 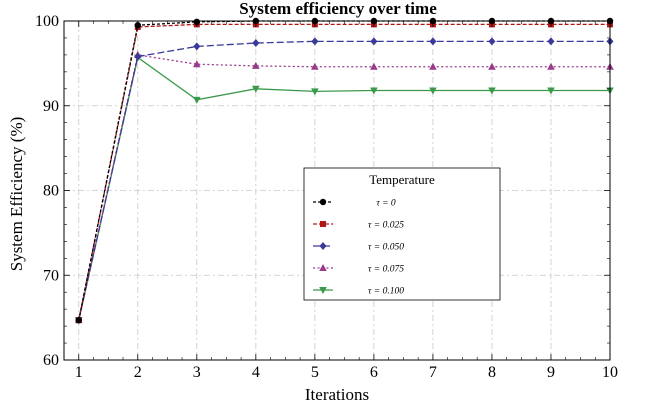 What do you see at coordinates (51, 275) in the screenshot?
I see `y-tick-label: 70` at bounding box center [51, 275].